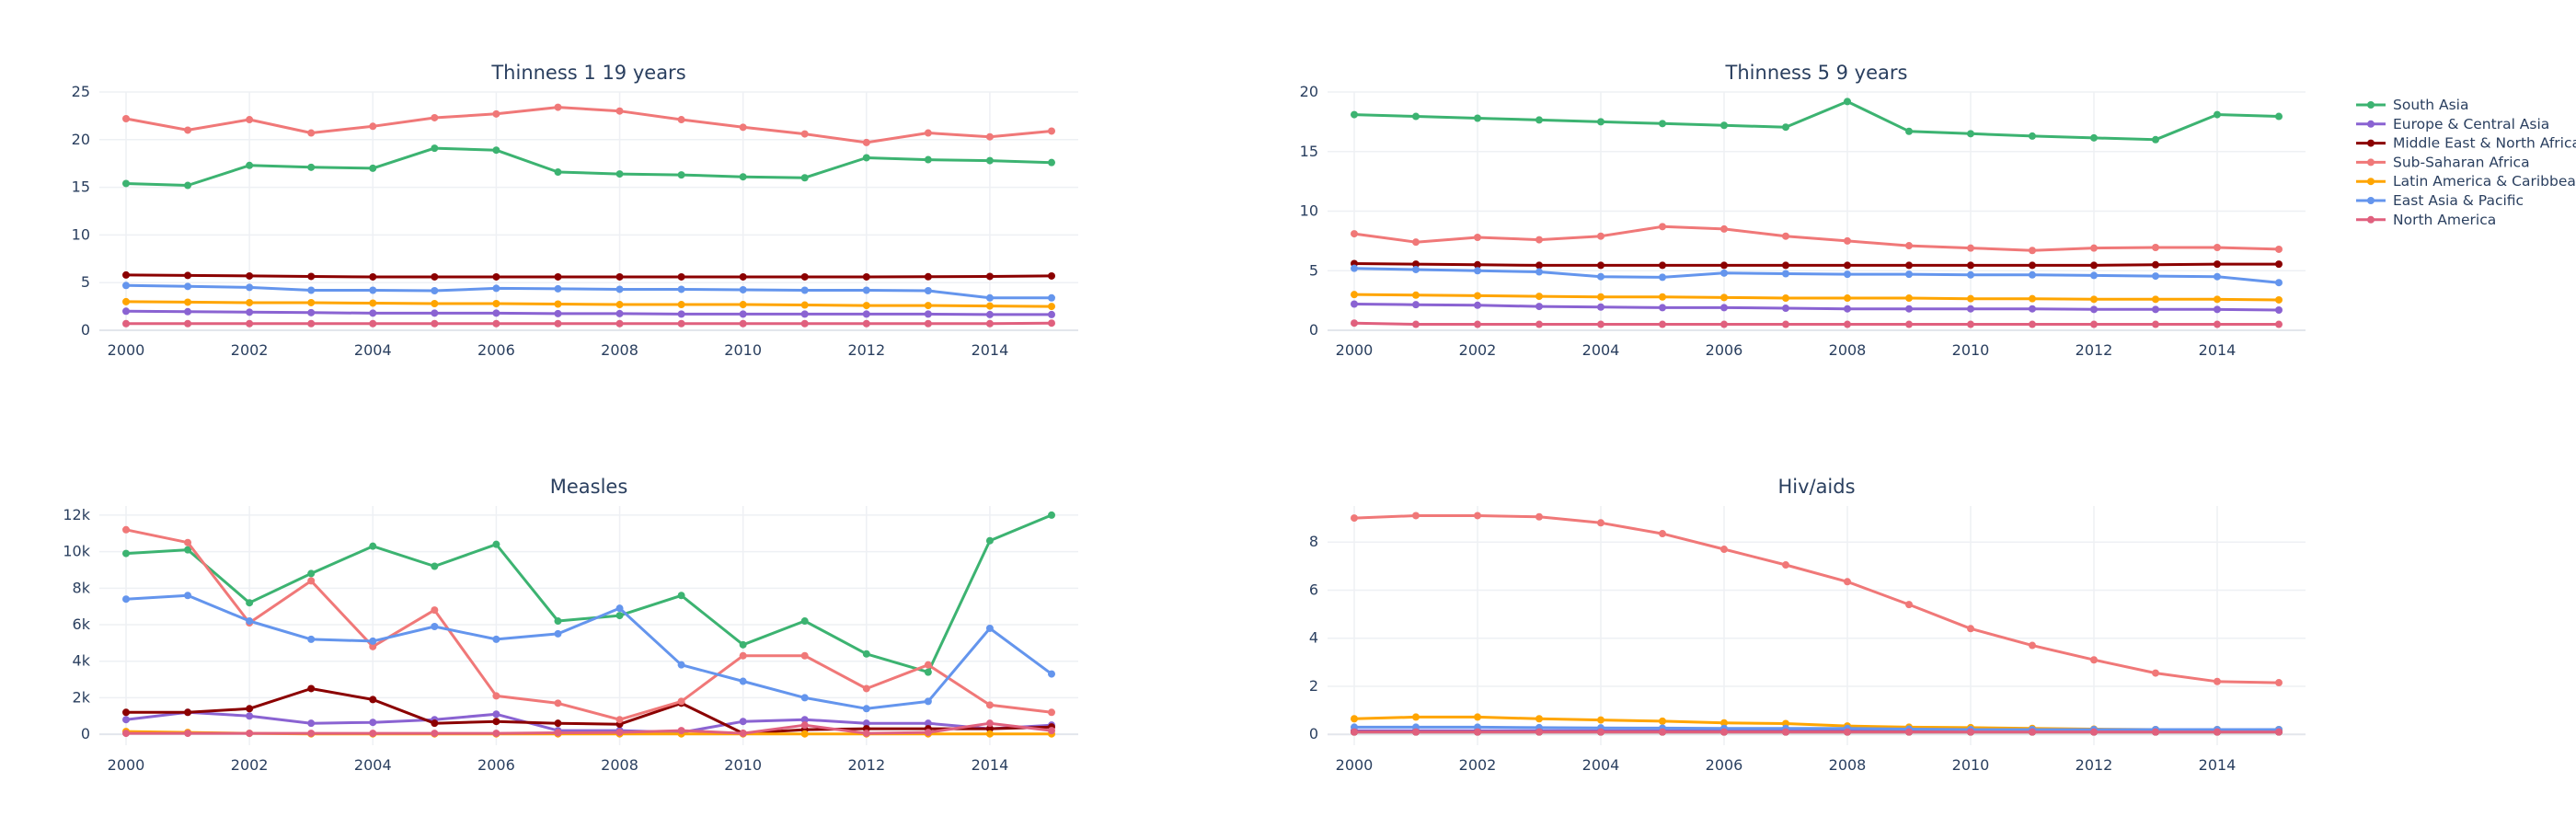 The image size is (2576, 828). What do you see at coordinates (2443, 162) in the screenshot?
I see `legend-item-sub-saharan-africa: Sub-Saharan Africa` at bounding box center [2443, 162].